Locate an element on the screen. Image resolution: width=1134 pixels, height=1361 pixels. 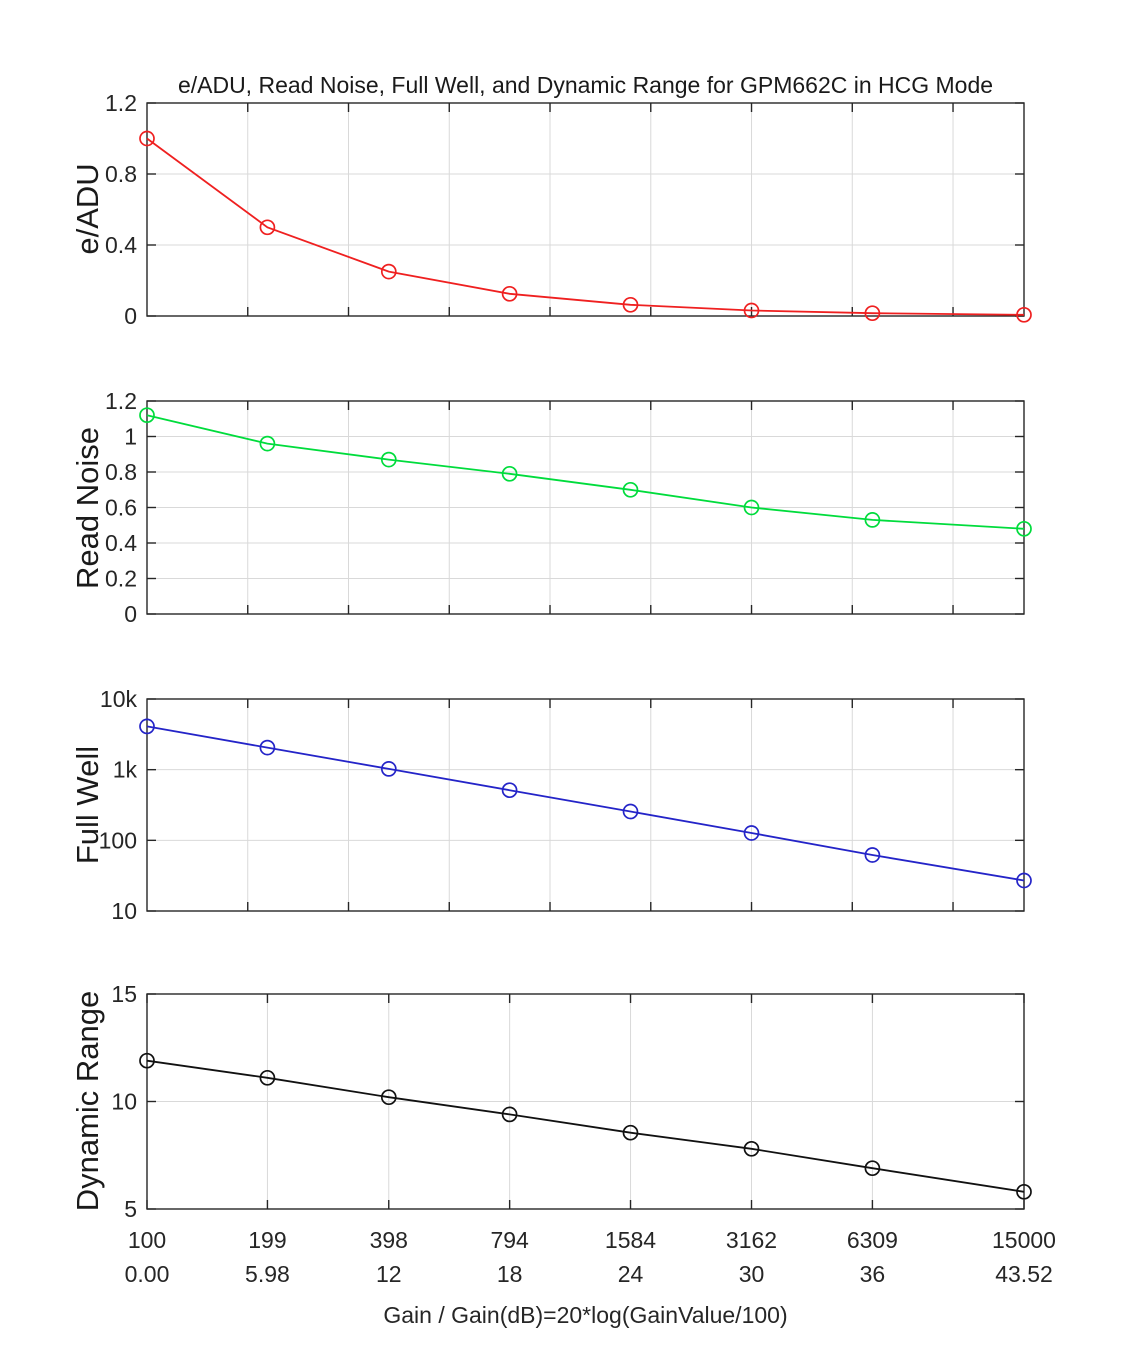
x-tick-label-db: 30 is located at coordinates (752, 1274).